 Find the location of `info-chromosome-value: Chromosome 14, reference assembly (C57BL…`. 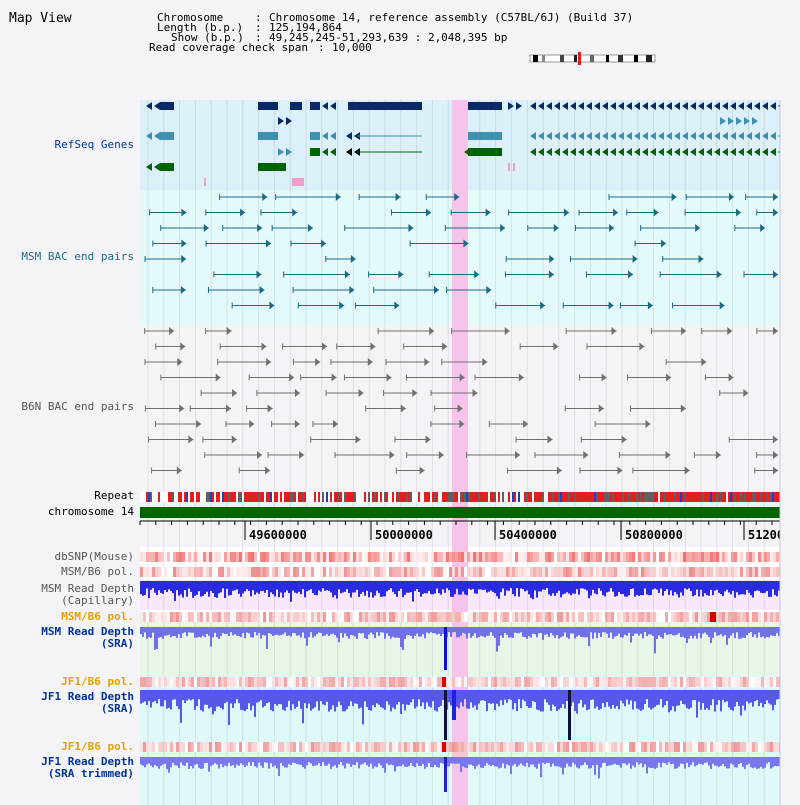

info-chromosome-value: Chromosome 14, reference assembly (C57BL… is located at coordinates (451, 17).